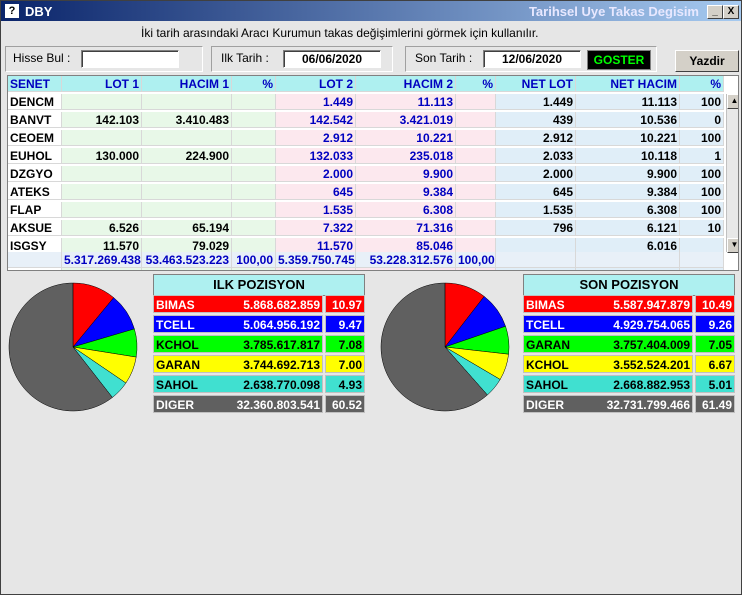 Image resolution: width=742 pixels, height=595 pixels. I want to click on goster-button: GOSTER, so click(619, 60).